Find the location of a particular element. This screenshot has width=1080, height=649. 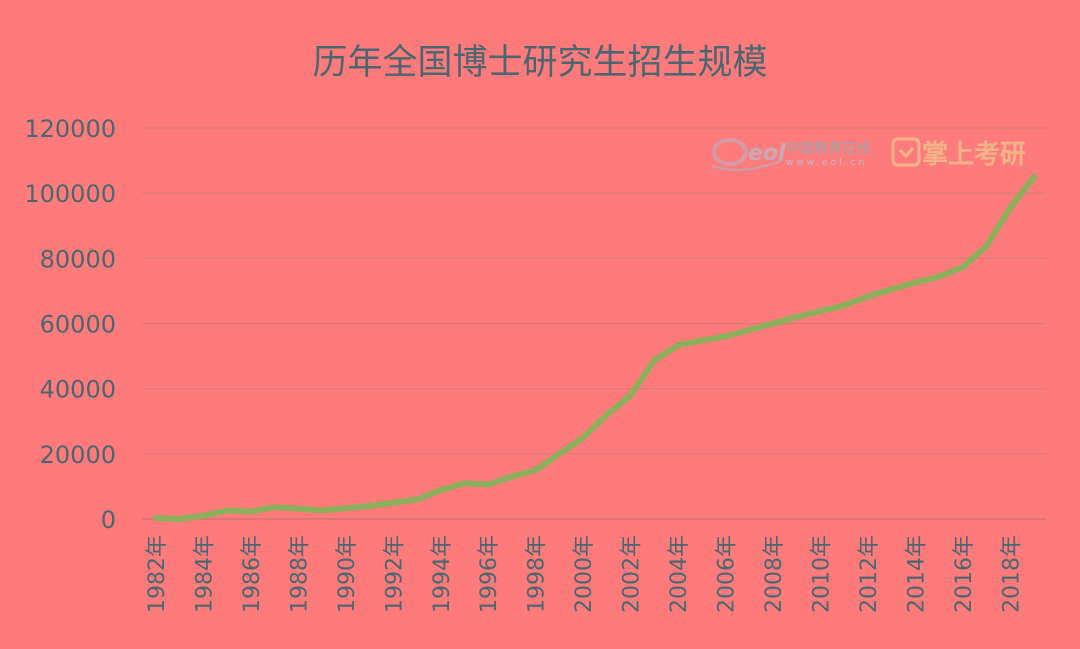

watermark-url: www.eol.cn is located at coordinates (826, 163).